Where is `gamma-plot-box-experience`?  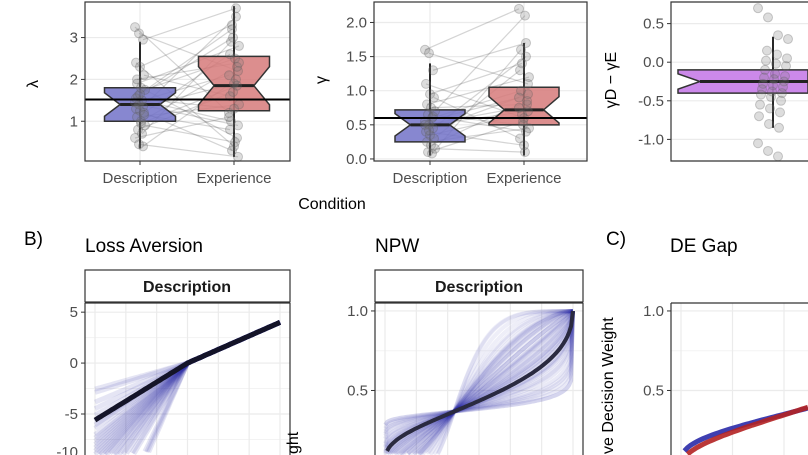
gamma-plot-box-experience is located at coordinates (524, 106).